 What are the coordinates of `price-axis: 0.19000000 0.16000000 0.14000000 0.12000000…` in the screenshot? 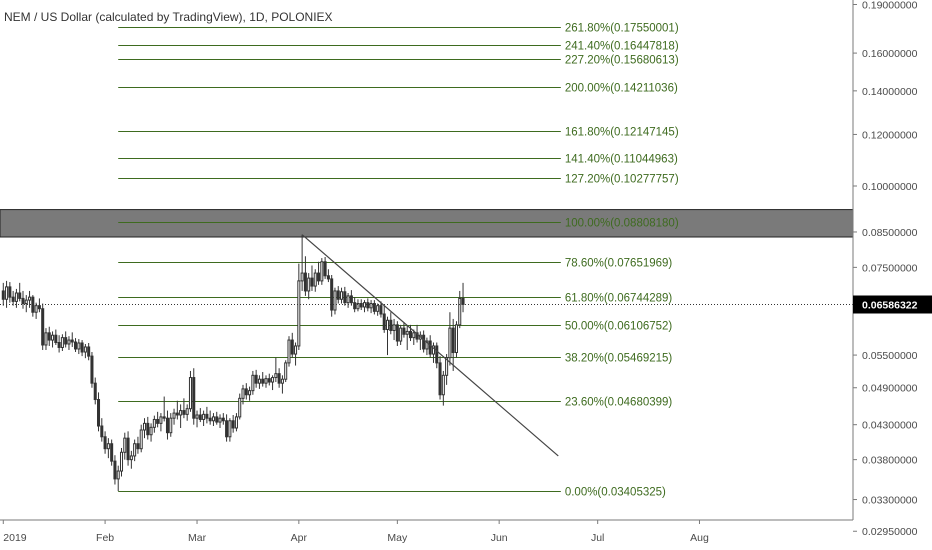 It's located at (892, 269).